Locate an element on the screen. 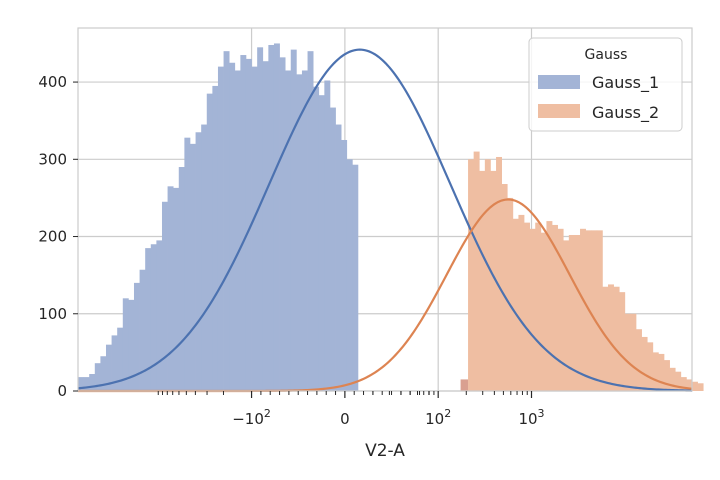 The image size is (720, 480). legend: Gauss Gauss_1 Gauss_2 is located at coordinates (605, 84).